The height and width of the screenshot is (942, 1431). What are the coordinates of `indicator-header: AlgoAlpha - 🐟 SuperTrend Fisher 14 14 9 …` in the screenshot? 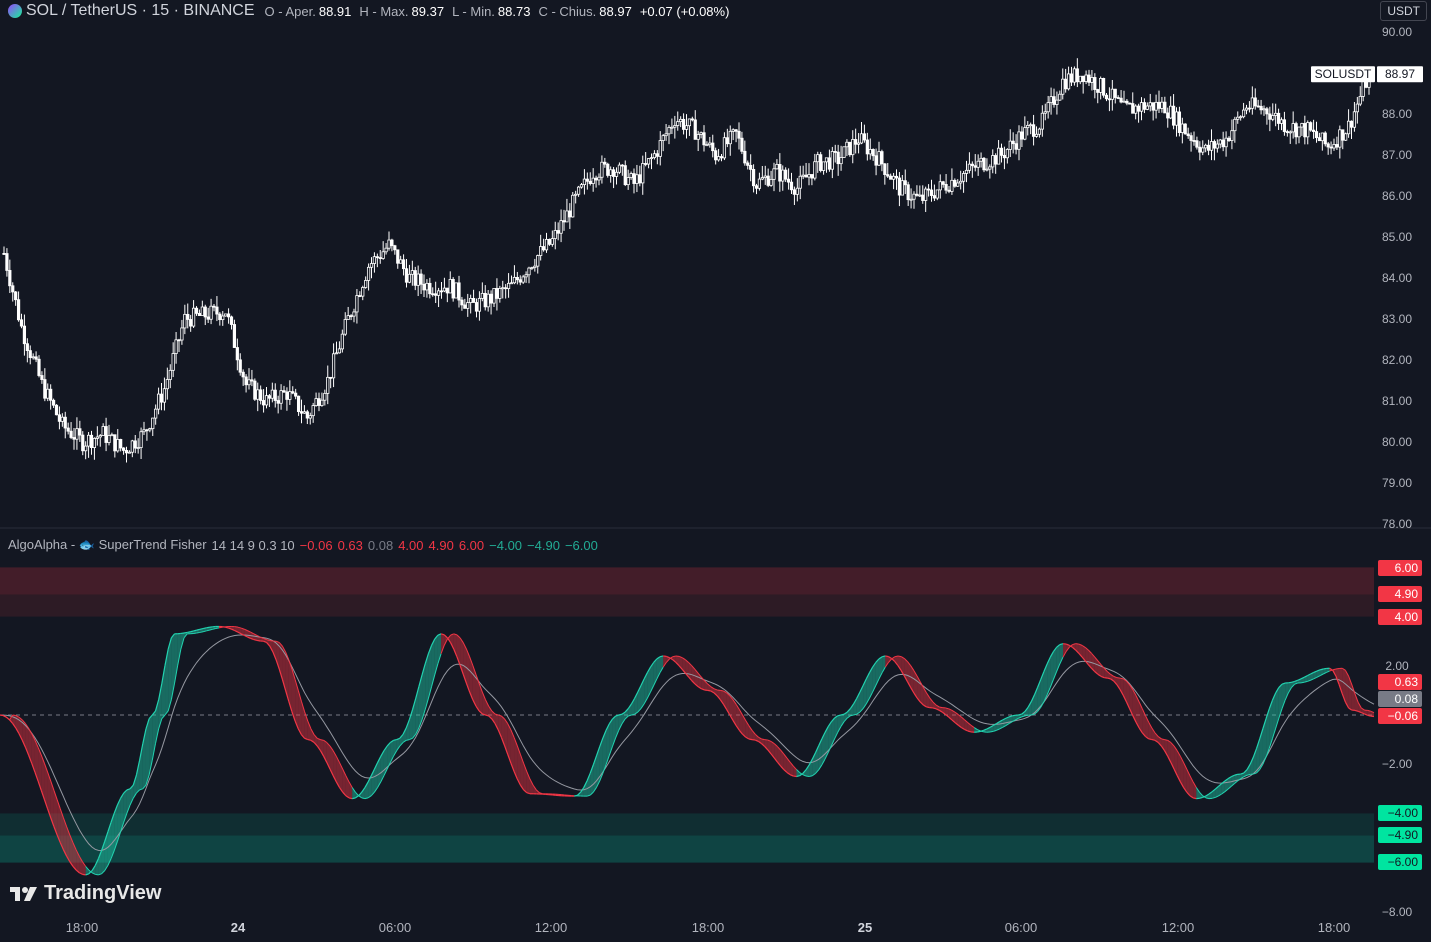 It's located at (308, 545).